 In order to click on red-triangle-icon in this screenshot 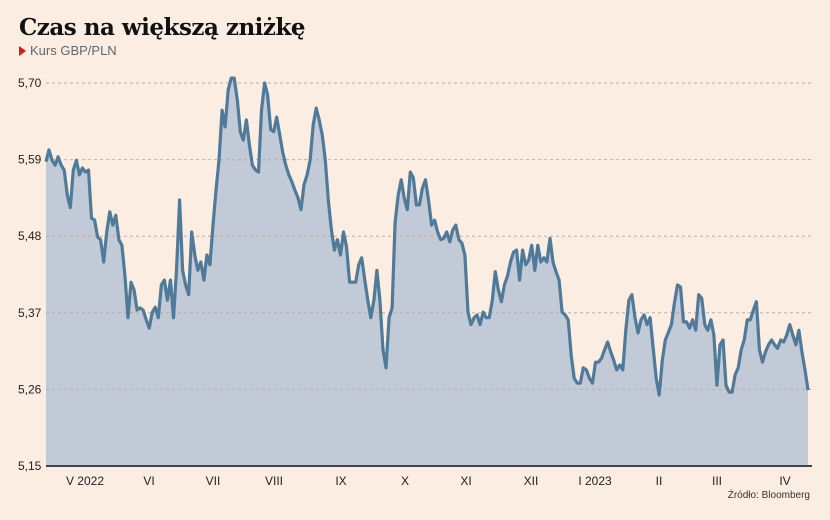, I will do `click(22, 50)`.